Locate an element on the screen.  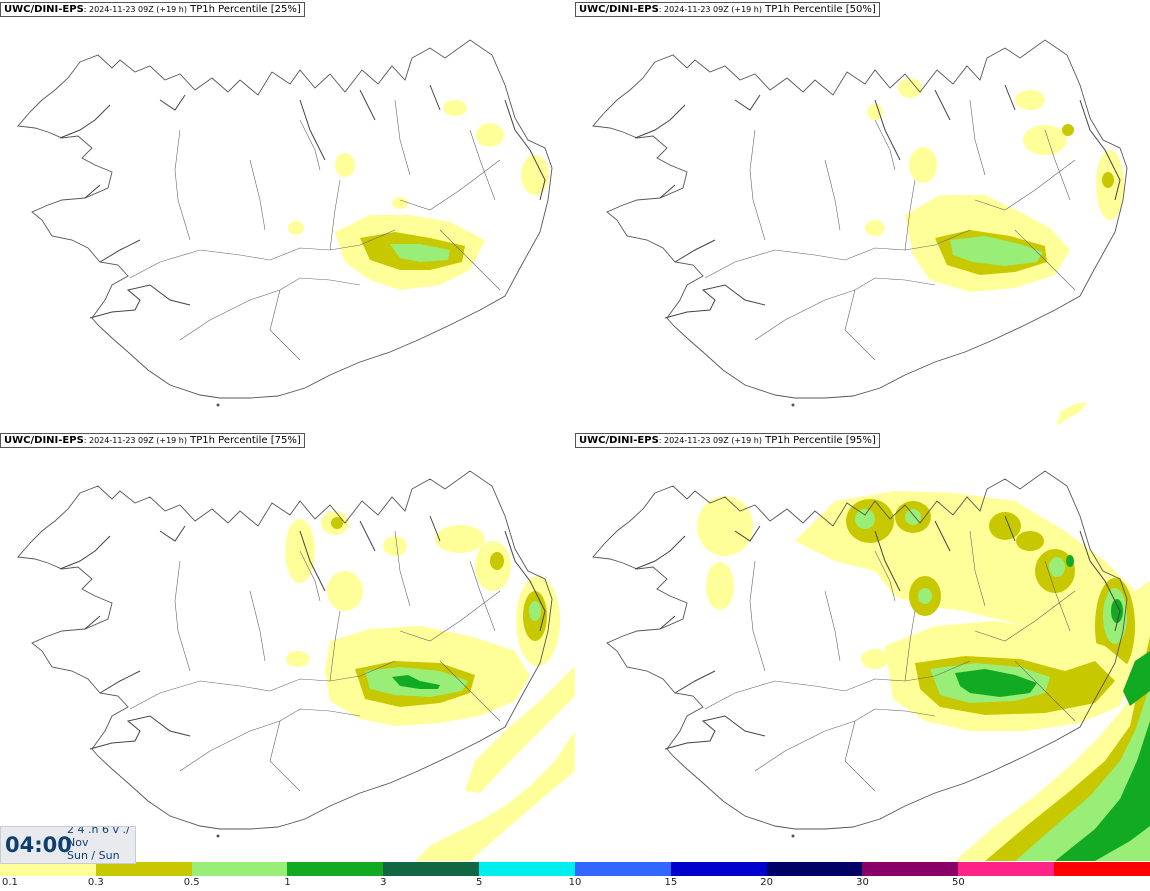
date-line-1: 2 4 .n 6 v ./ is located at coordinates (98, 831).